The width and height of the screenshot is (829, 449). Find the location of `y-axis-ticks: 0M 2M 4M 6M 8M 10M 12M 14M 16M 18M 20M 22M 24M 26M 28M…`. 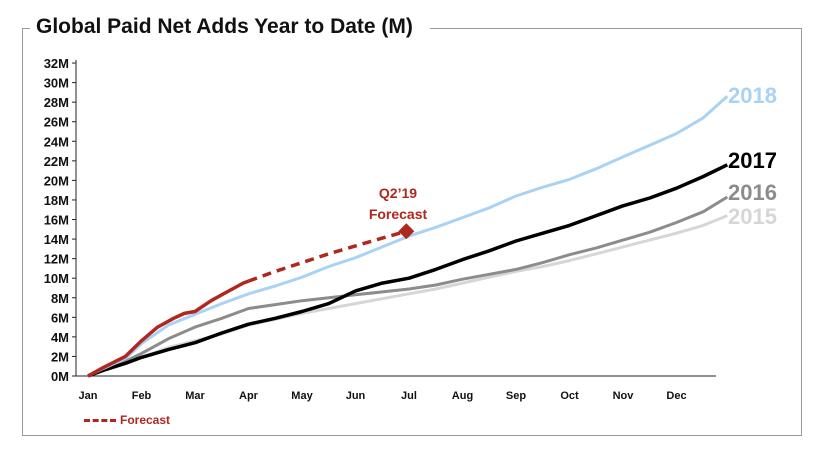

y-axis-ticks: 0M 2M 4M 6M 8M 10M 12M 14M 16M 18M 20M 22M 24M 26M 28M… is located at coordinates (60, 220).